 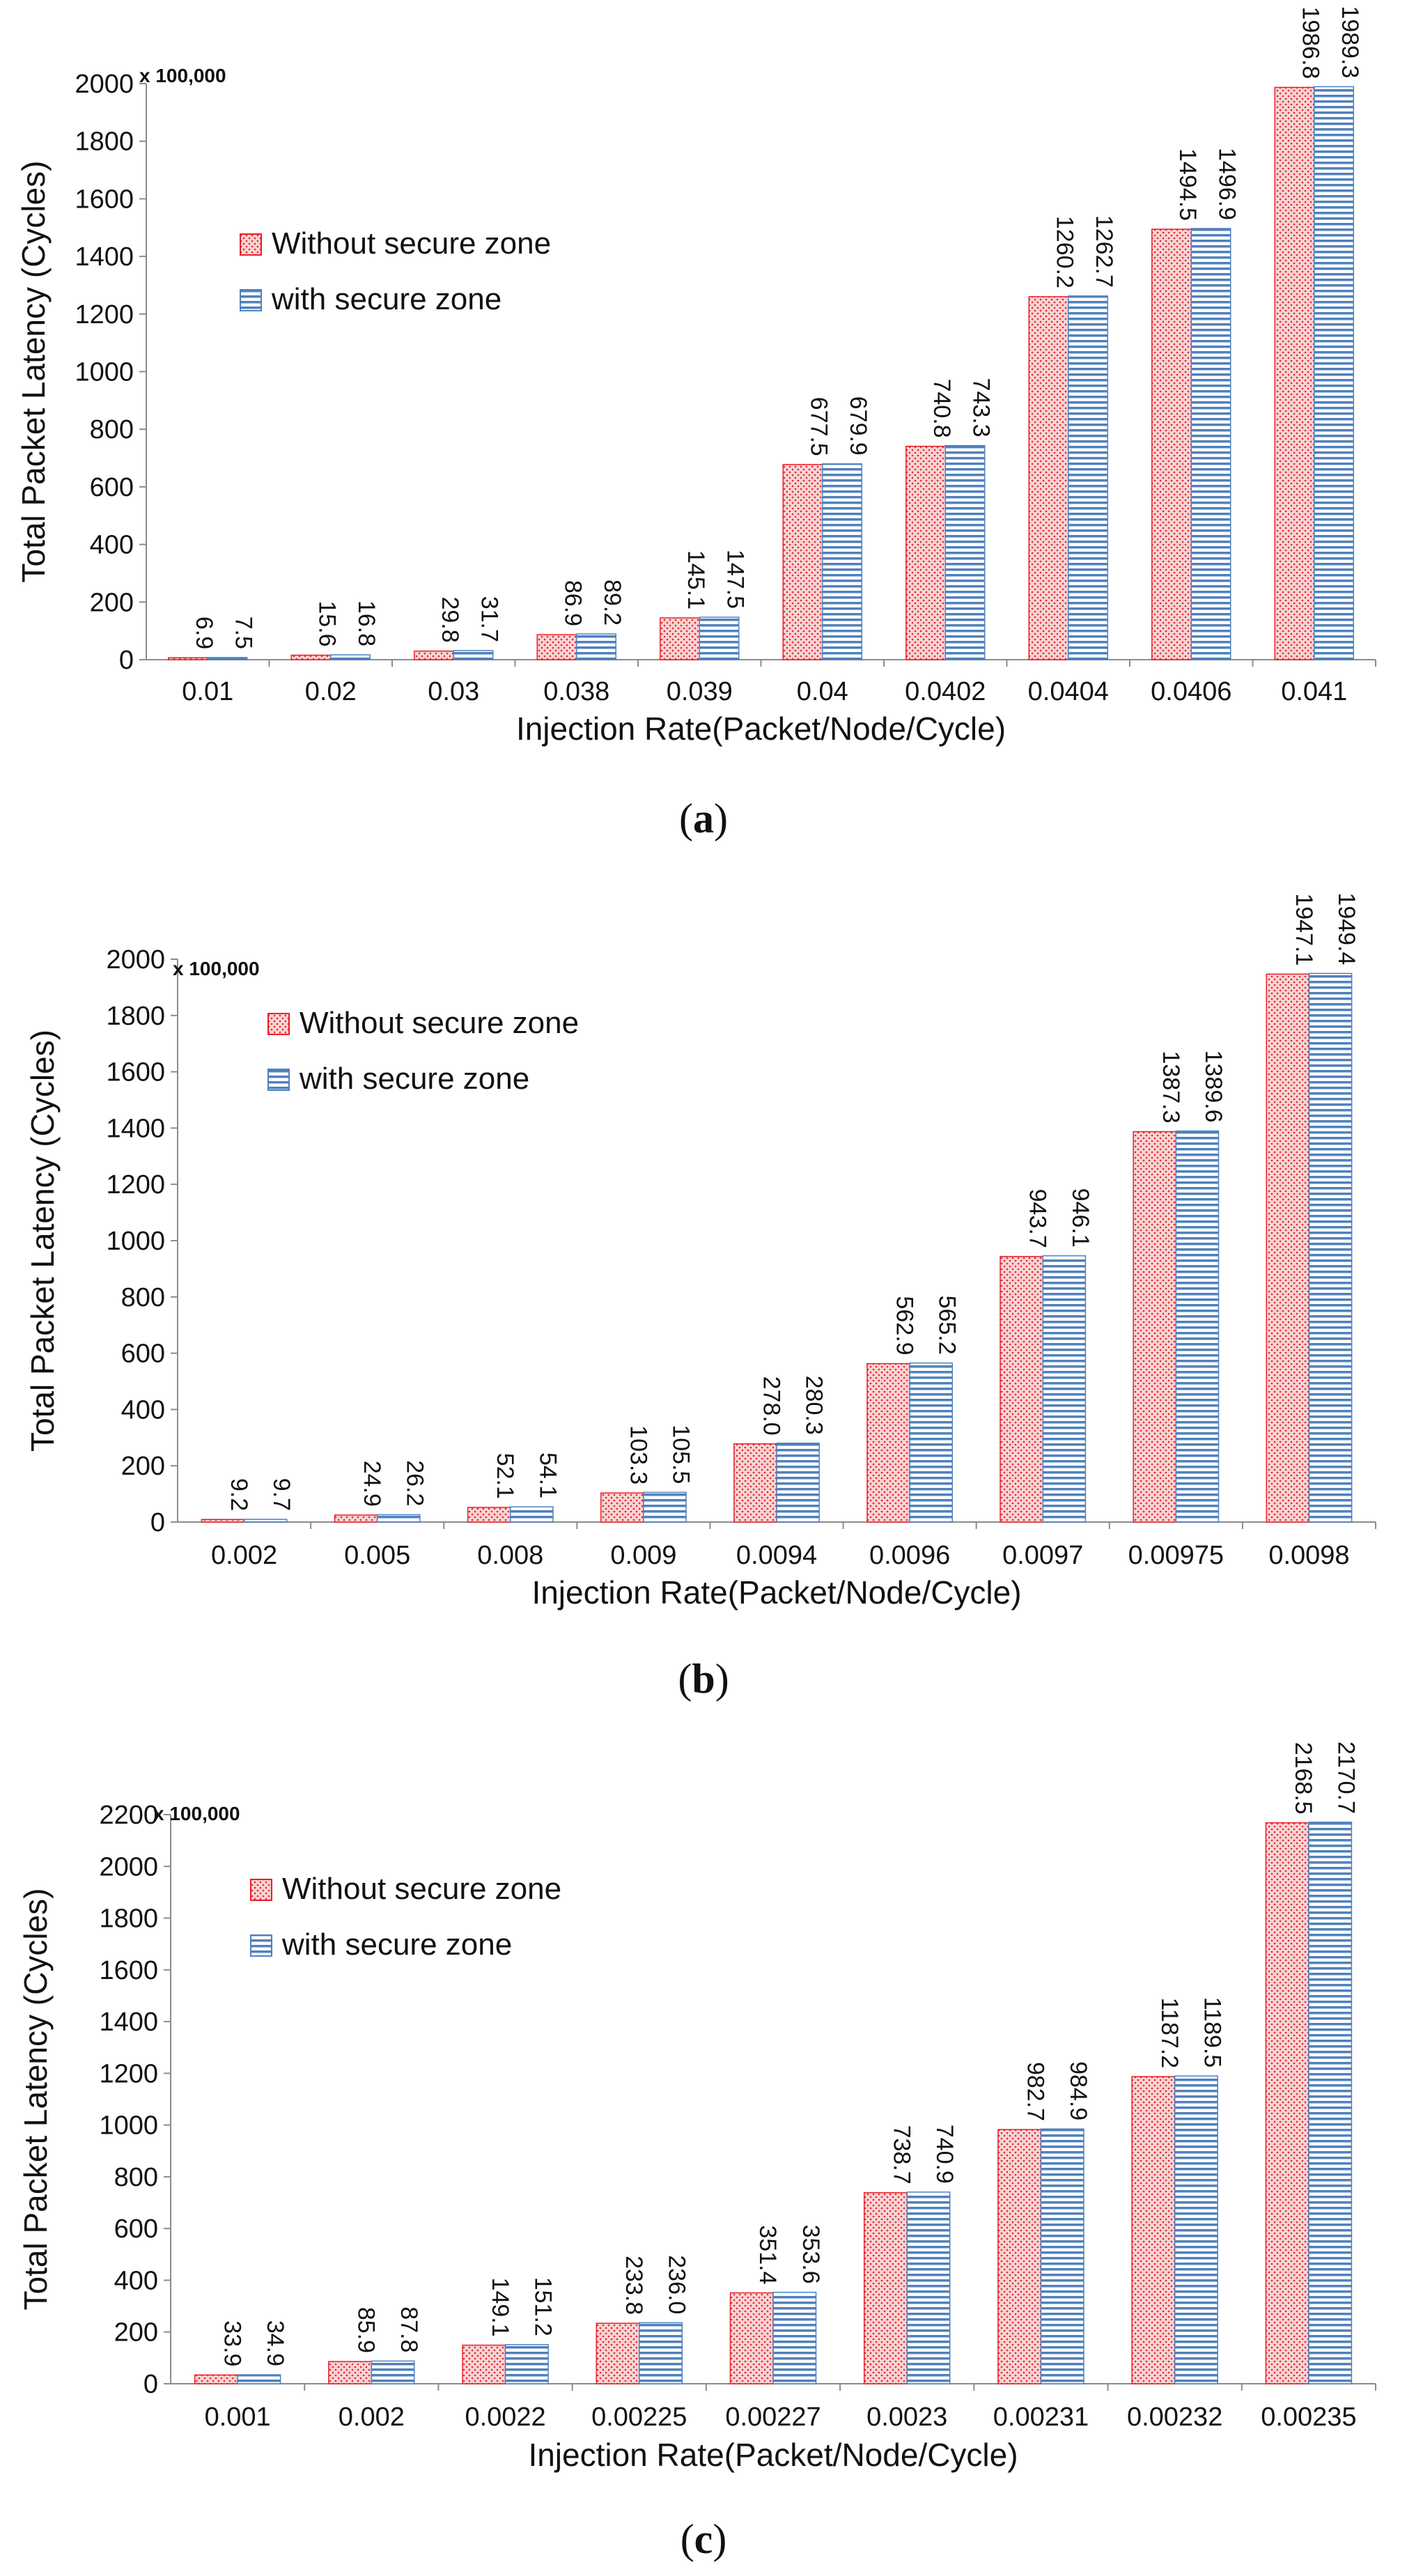 I want to click on data-label: 151.2, so click(x=542, y=2306).